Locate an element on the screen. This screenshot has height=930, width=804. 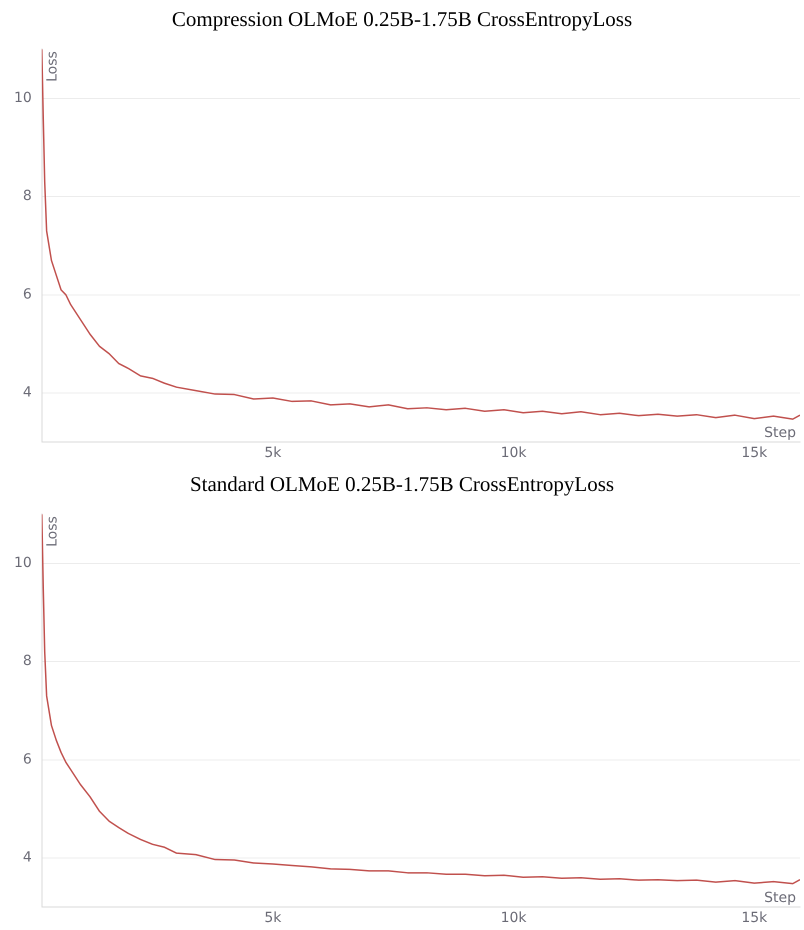
chart-title: Compression OLMoE 0.25B-1.75B CrossEntropyLoss is located at coordinates (402, 19).